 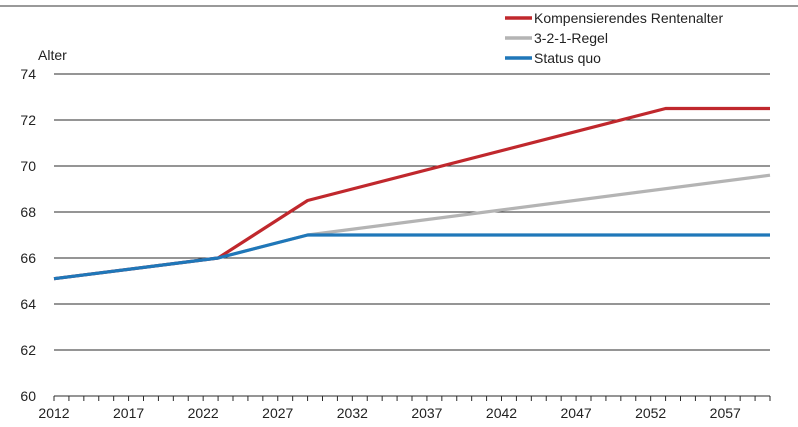 I want to click on y-axis: 60 62 64 66 68 70 72 74, so click(x=28, y=235).